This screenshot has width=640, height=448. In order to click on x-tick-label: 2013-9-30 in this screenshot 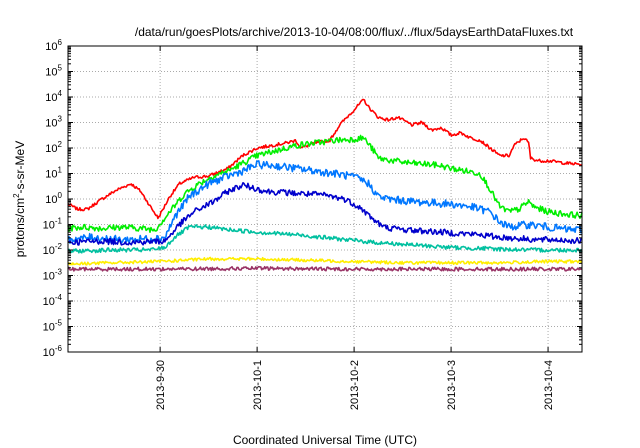, I will do `click(161, 385)`.